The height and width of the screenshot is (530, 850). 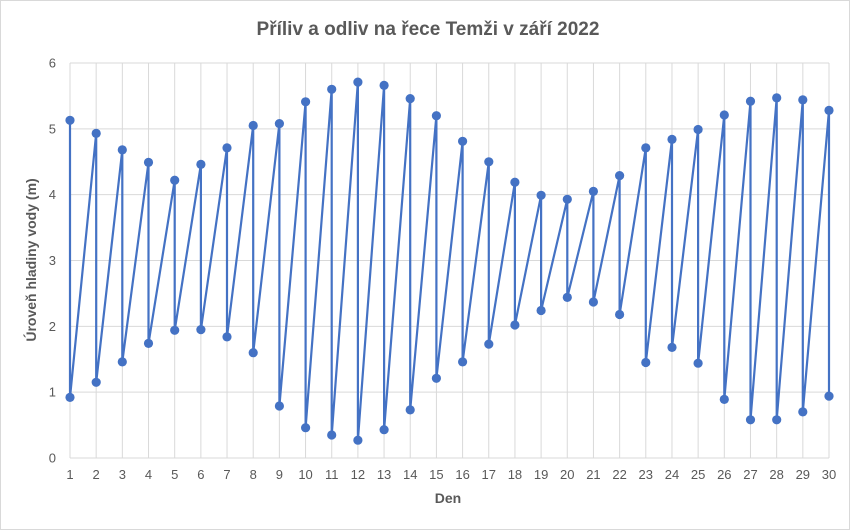 I want to click on x-tick-label: 1, so click(x=69, y=474).